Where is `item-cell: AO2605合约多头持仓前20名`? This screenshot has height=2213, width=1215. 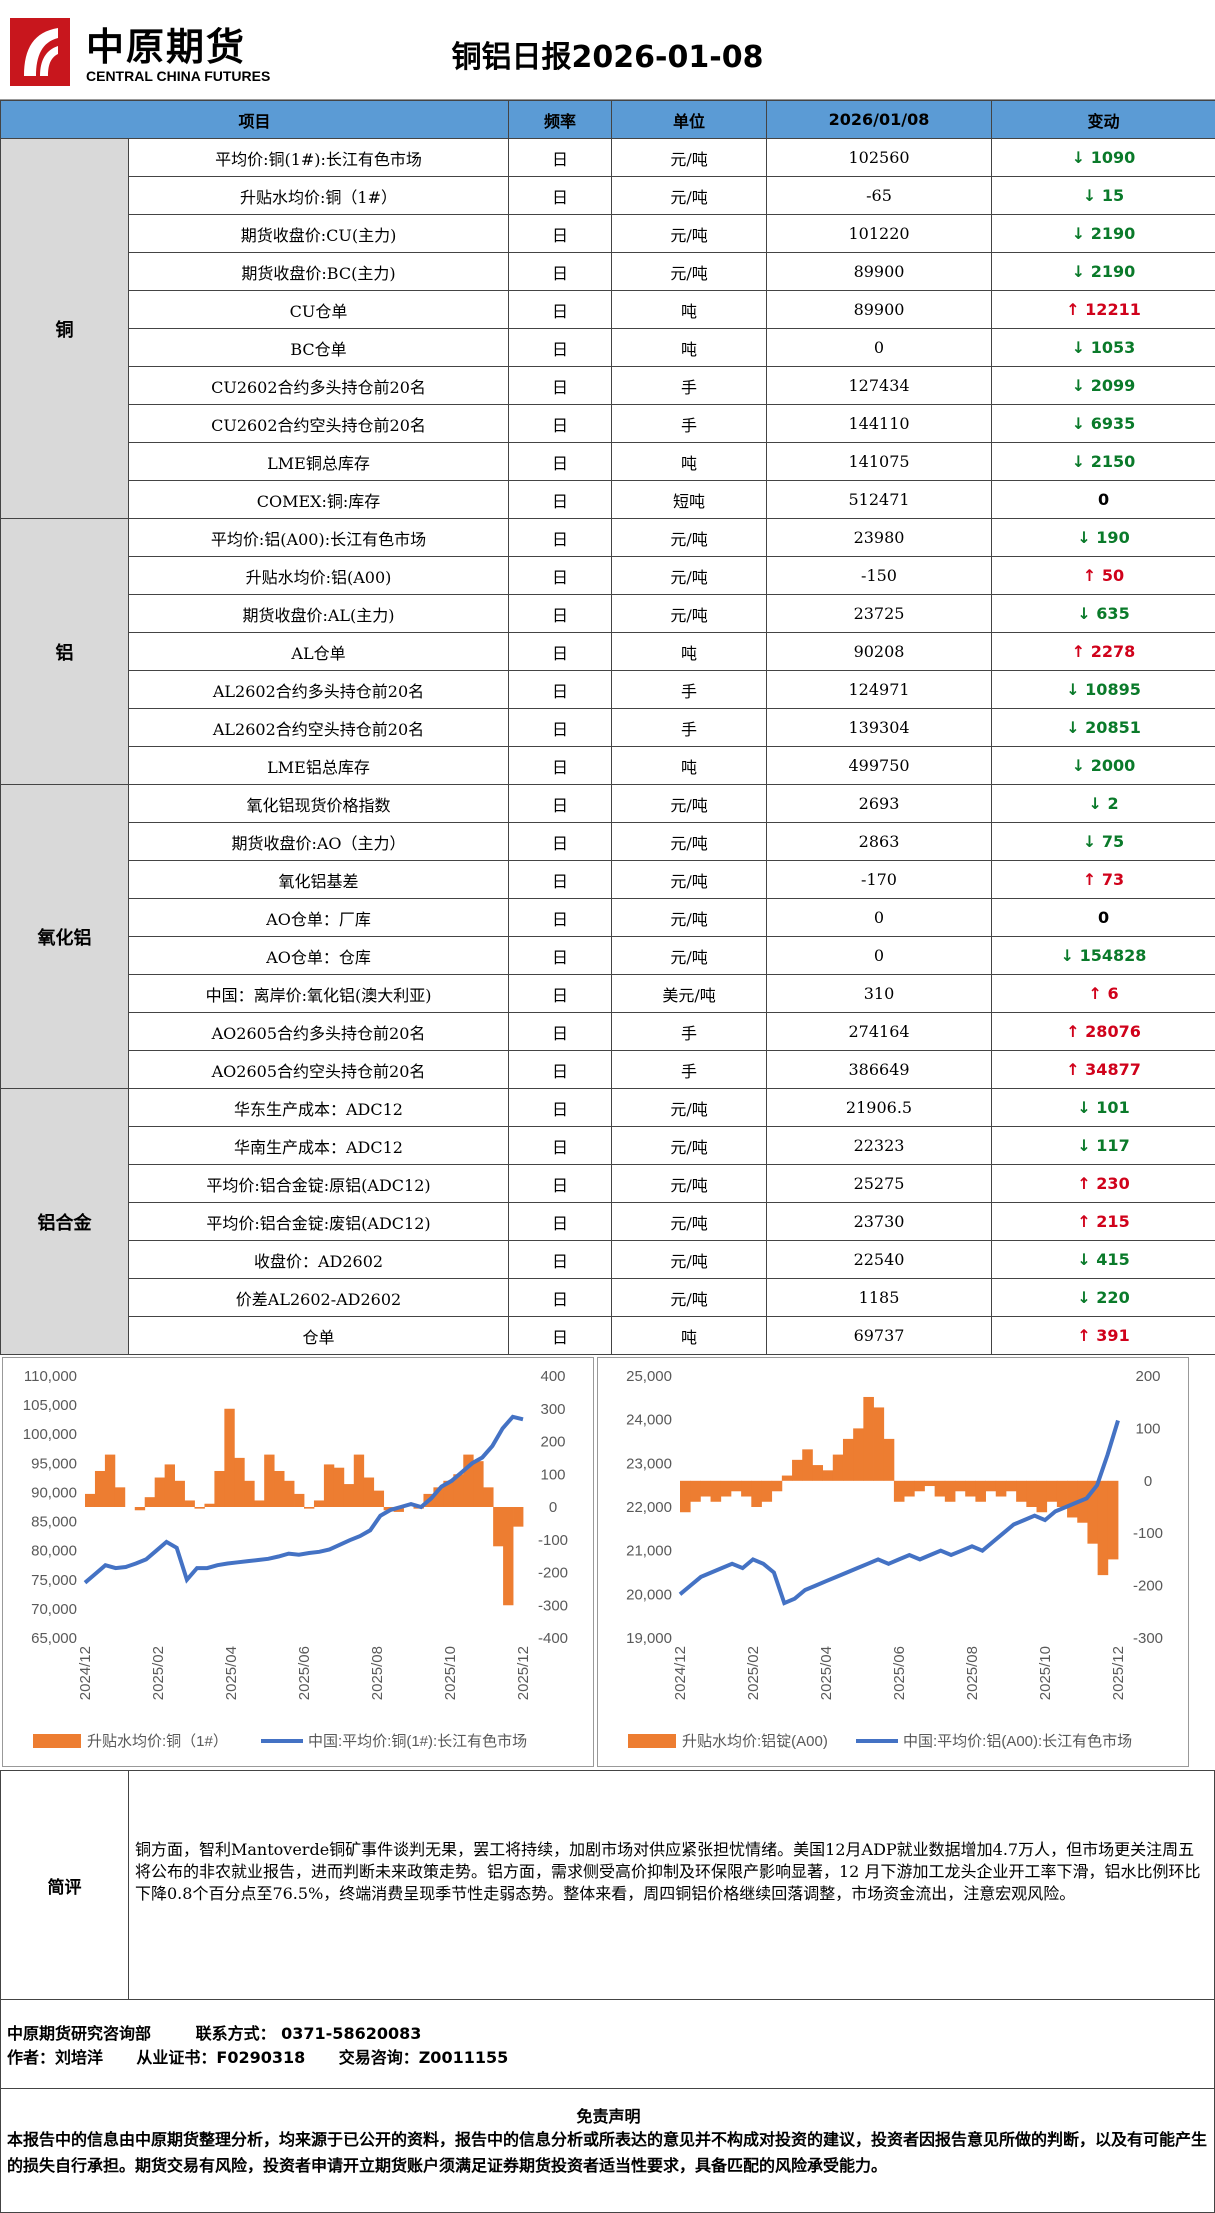
item-cell: AO2605合约多头持仓前20名 is located at coordinates (318, 1031).